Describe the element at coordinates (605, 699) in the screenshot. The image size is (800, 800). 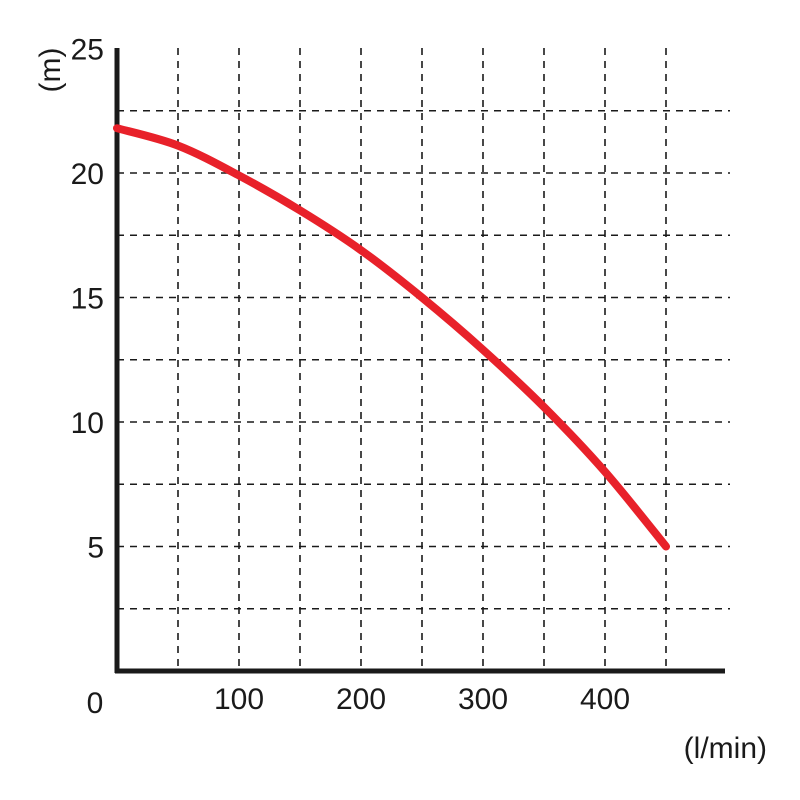
I see `x-tick-label: 400` at that location.